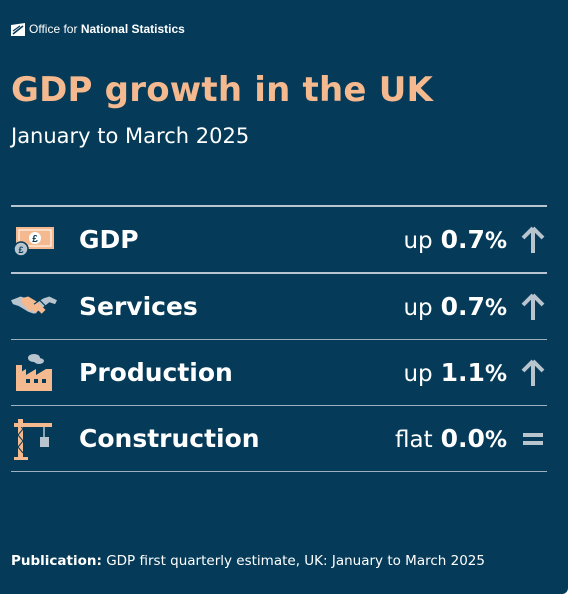  I want to click on row-label: GDP, so click(109, 239).